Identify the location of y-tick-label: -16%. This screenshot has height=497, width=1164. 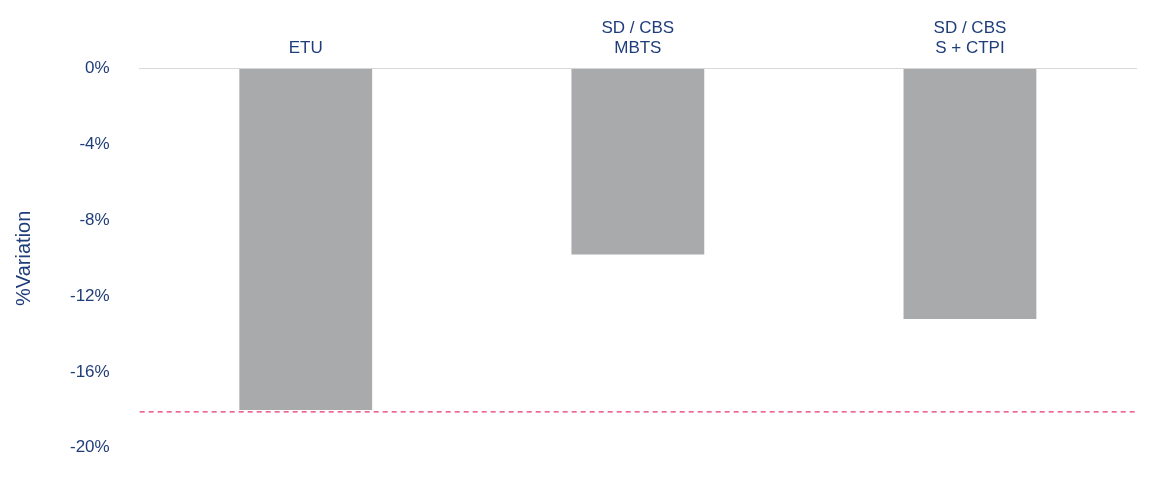
(90, 371).